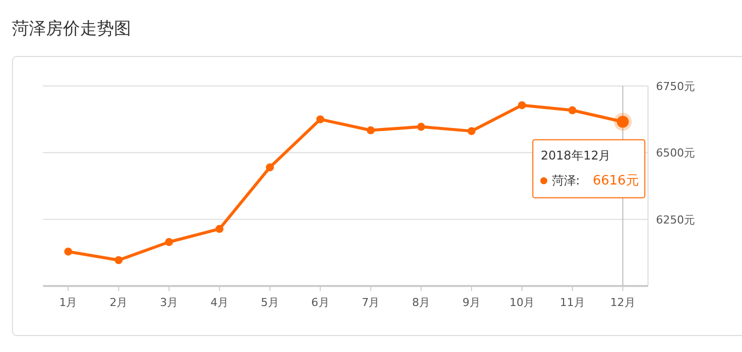 The height and width of the screenshot is (352, 742). Describe the element at coordinates (623, 302) in the screenshot. I see `x-tick-label: 12月` at that location.